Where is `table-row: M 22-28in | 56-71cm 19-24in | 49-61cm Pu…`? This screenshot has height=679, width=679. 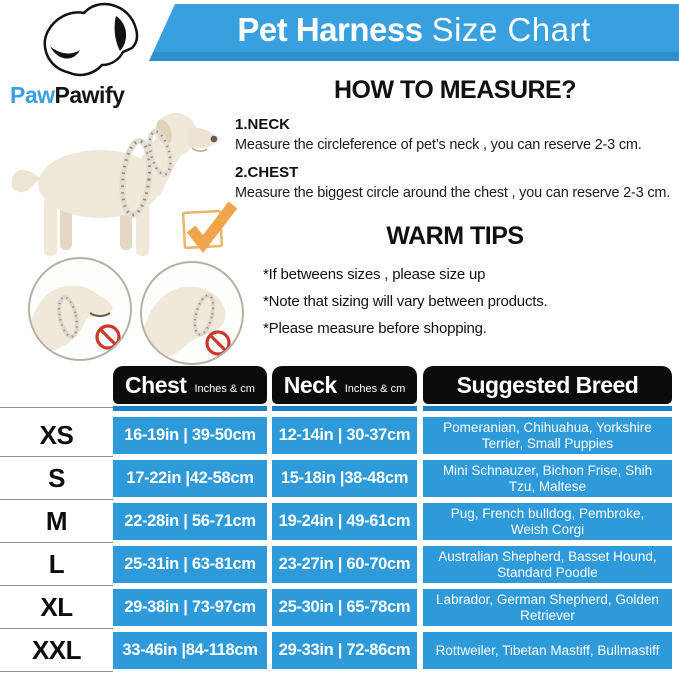 table-row: M 22-28in | 56-71cm 19-24in | 49-61cm Pu… is located at coordinates (339, 521).